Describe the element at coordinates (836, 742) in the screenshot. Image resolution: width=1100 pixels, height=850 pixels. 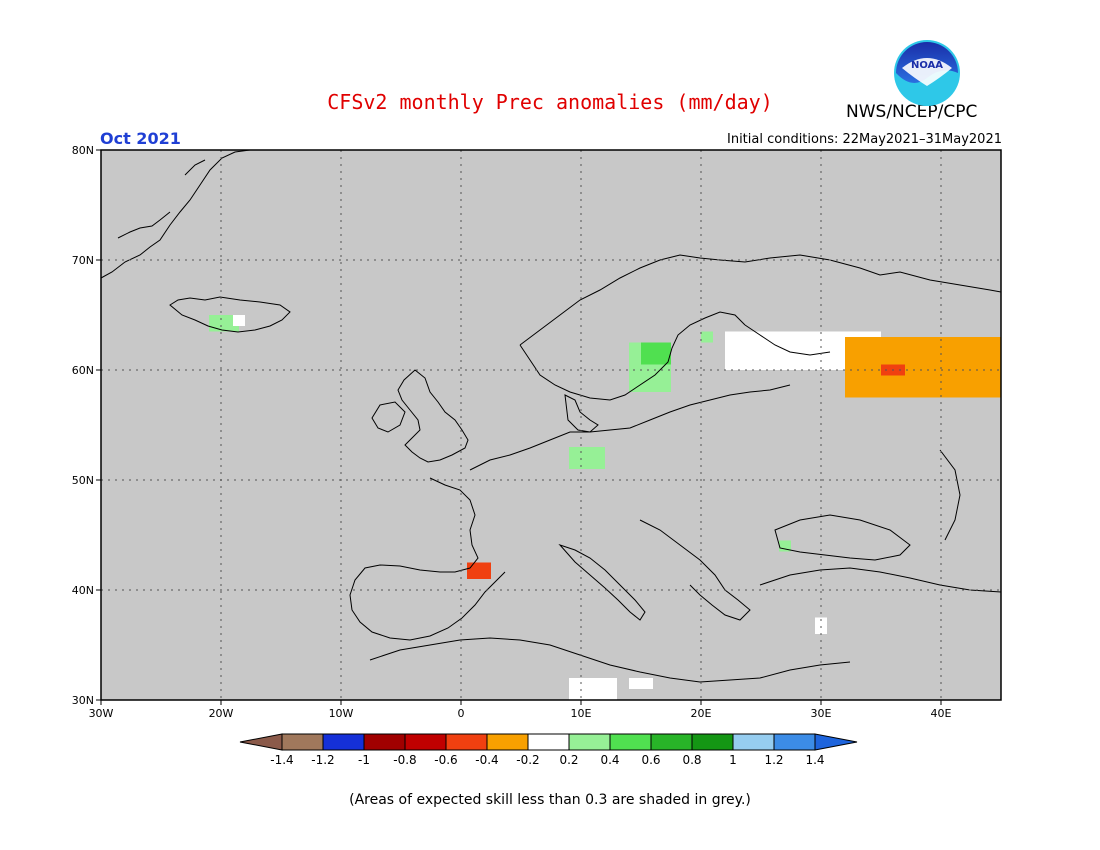
I see `colorbar-right-arrow` at that location.